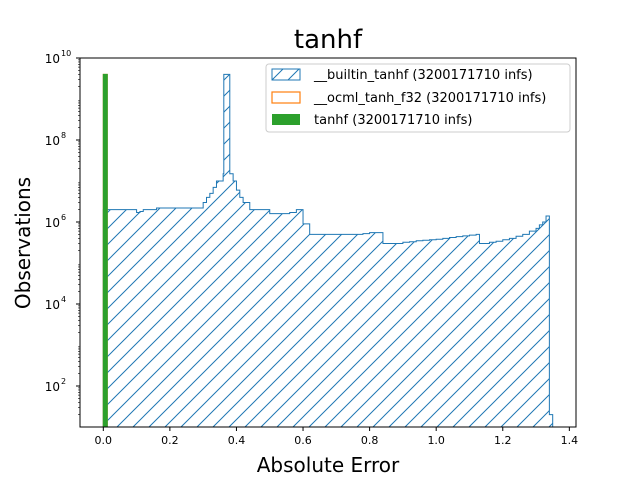 The width and height of the screenshot is (640, 484). Describe the element at coordinates (237, 440) in the screenshot. I see `x-tick-label: 0.4` at that location.